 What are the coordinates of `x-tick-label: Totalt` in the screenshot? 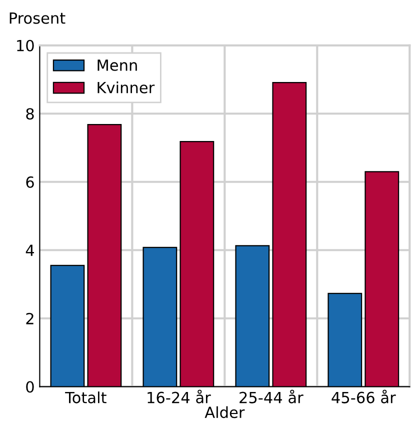 It's located at (85, 398).